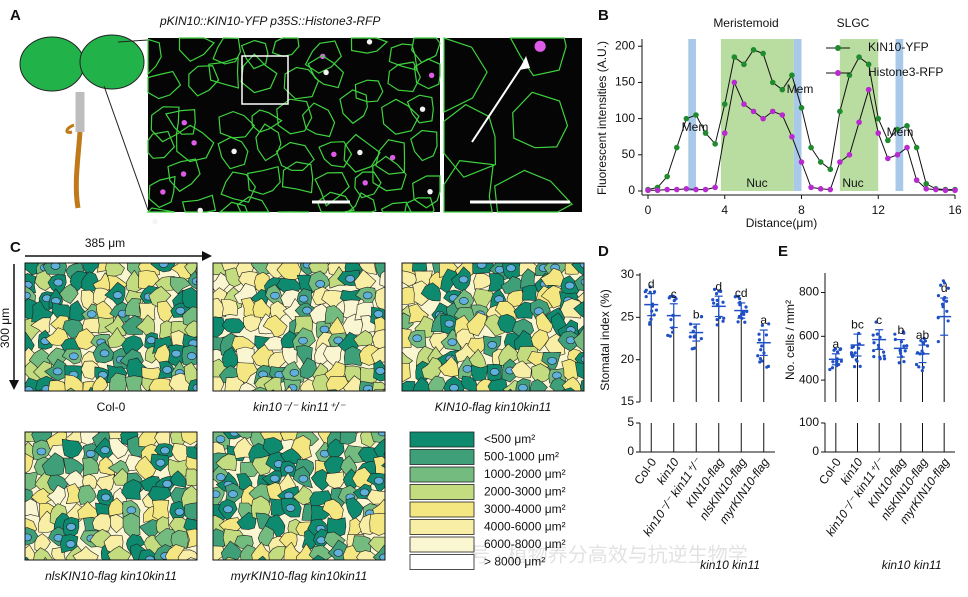 Image resolution: width=968 pixels, height=597 pixels. I want to click on panel-label: A, so click(15, 15).